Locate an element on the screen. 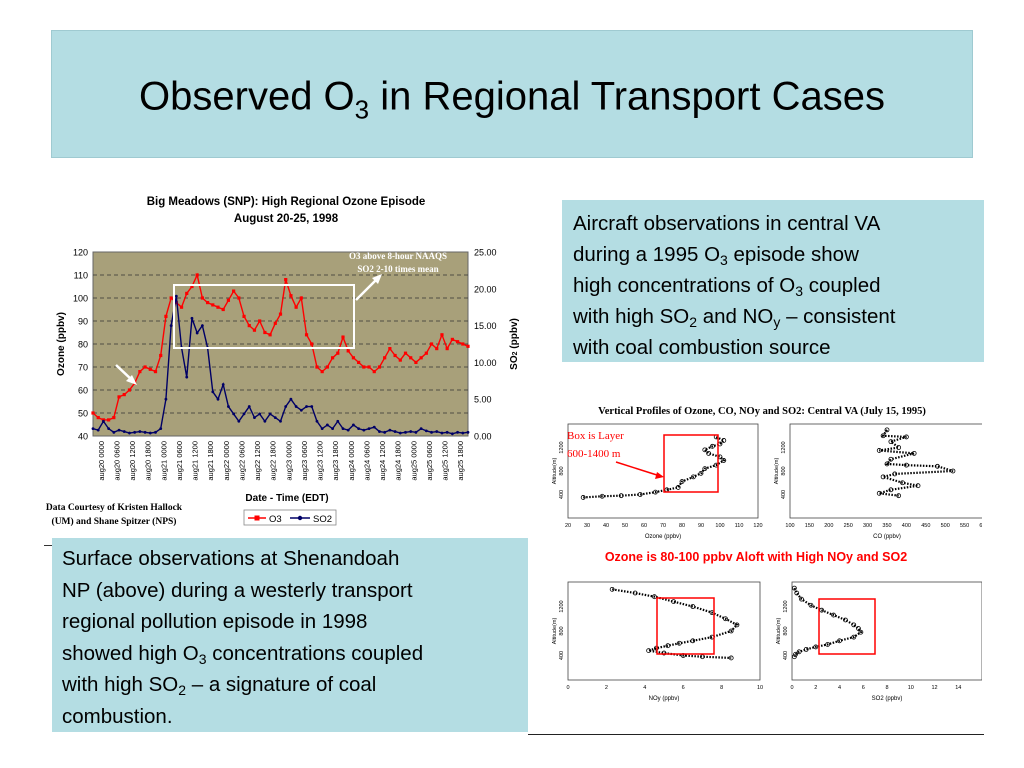 Image resolution: width=1024 pixels, height=768 pixels. profile-x-tick: 20 is located at coordinates (568, 526).